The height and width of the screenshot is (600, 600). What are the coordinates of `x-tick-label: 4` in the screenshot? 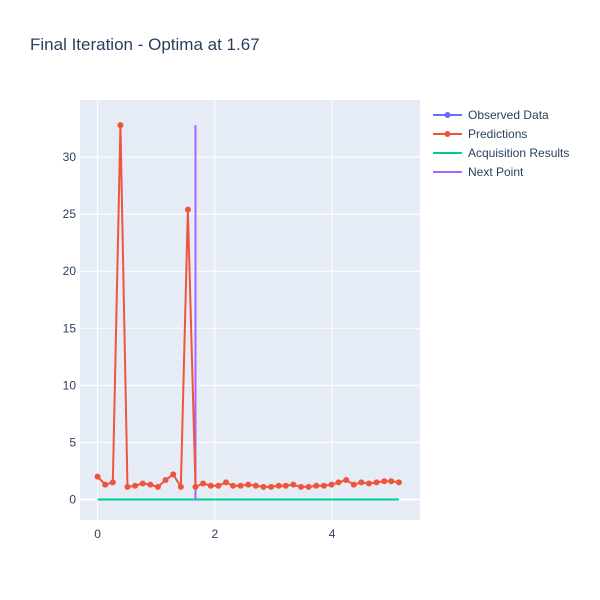 It's located at (332, 534).